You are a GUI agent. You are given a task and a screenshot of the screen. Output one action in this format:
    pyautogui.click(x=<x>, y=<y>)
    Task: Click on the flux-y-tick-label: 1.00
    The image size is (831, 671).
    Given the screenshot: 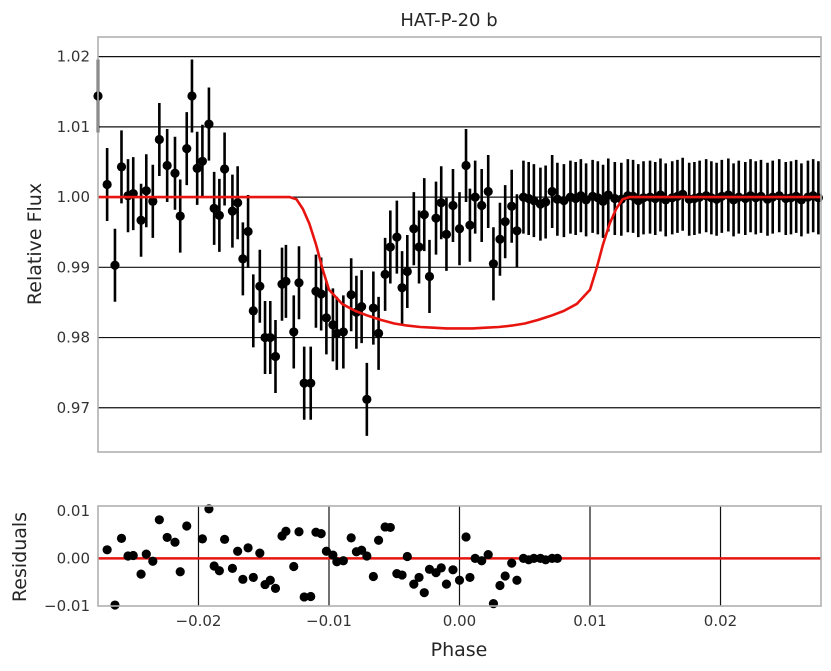 What is the action you would take?
    pyautogui.click(x=73, y=197)
    